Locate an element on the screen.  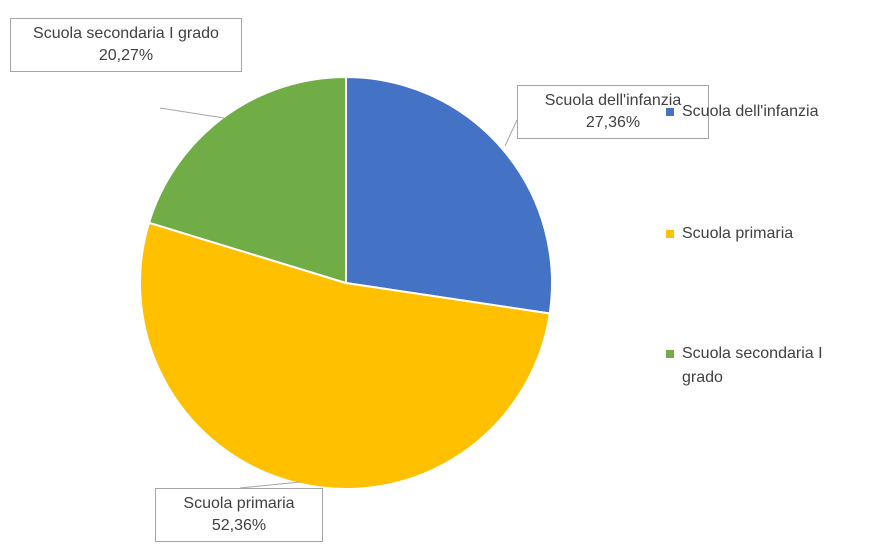
legend-label: Scuola primaria is located at coordinates (738, 233).